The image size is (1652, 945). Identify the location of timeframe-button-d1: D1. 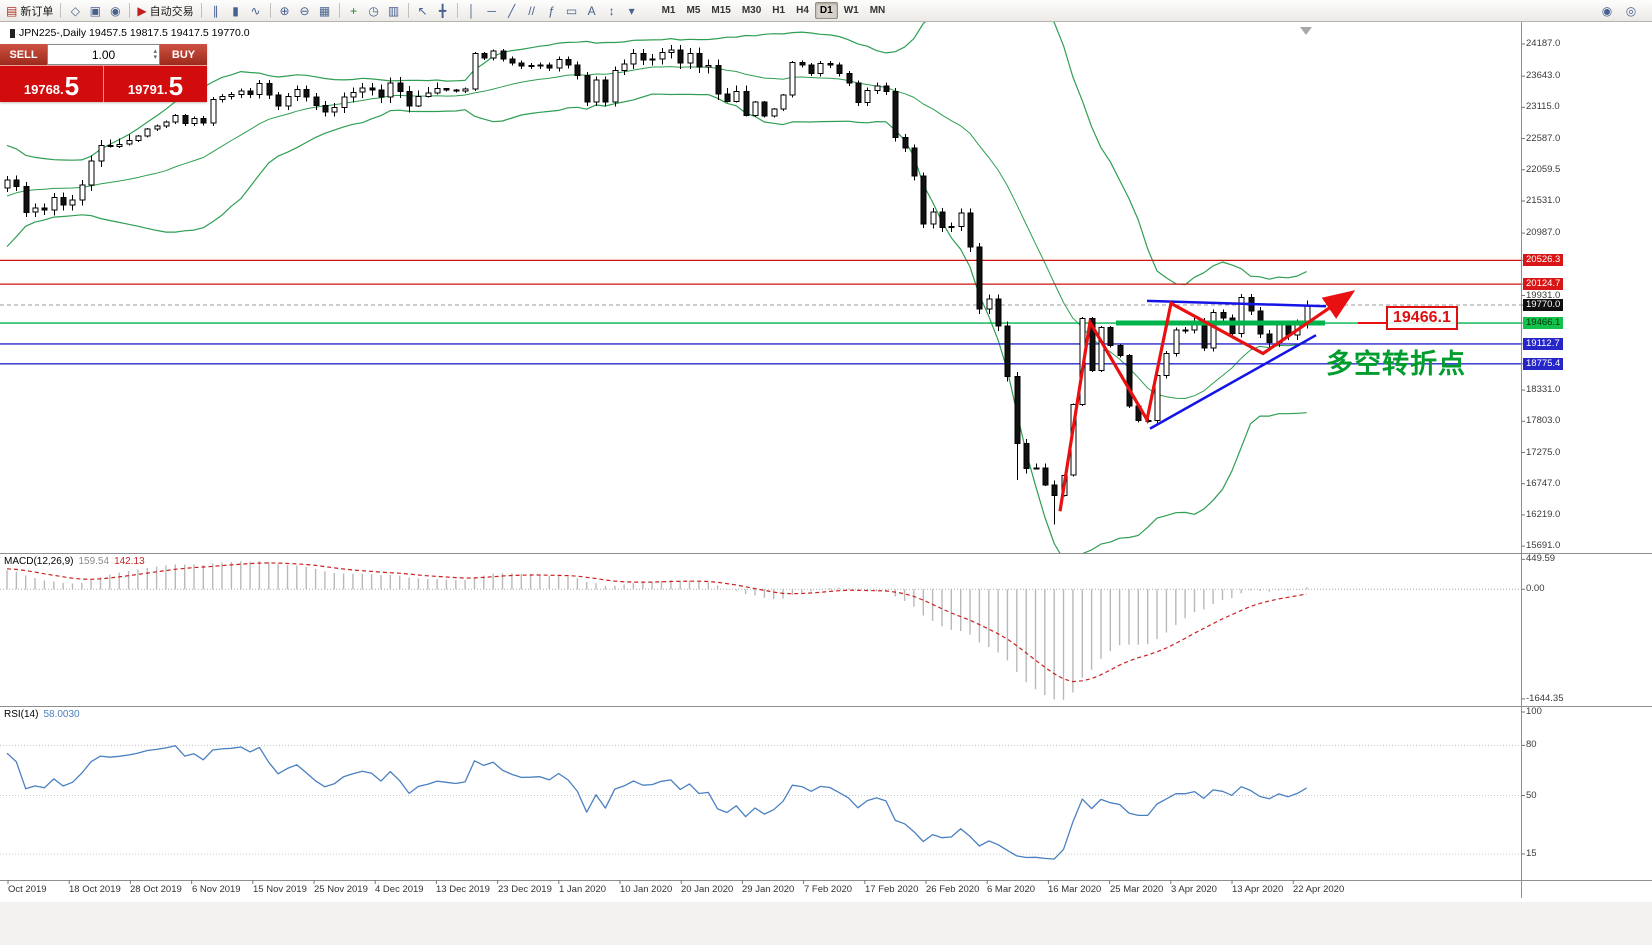
(826, 10).